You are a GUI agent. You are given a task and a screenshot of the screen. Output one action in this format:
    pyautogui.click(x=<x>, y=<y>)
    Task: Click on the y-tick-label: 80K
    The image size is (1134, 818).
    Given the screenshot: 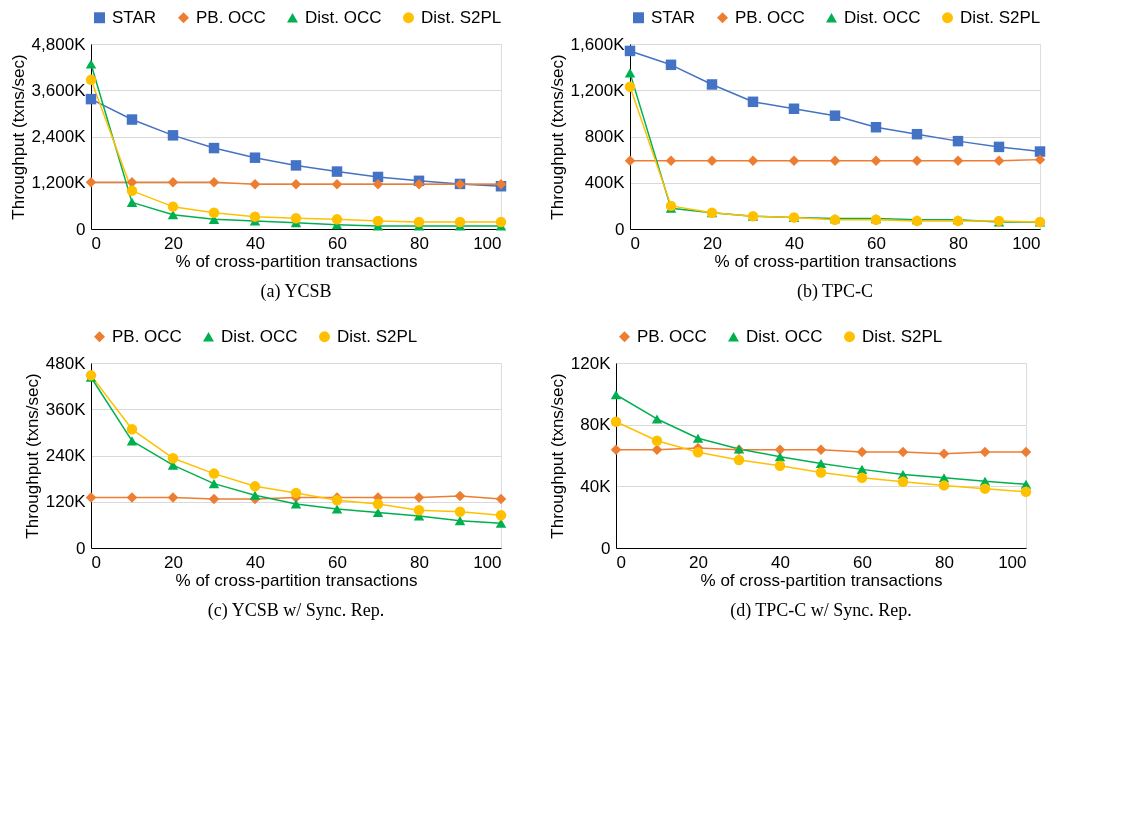 What is the action you would take?
    pyautogui.click(x=596, y=425)
    